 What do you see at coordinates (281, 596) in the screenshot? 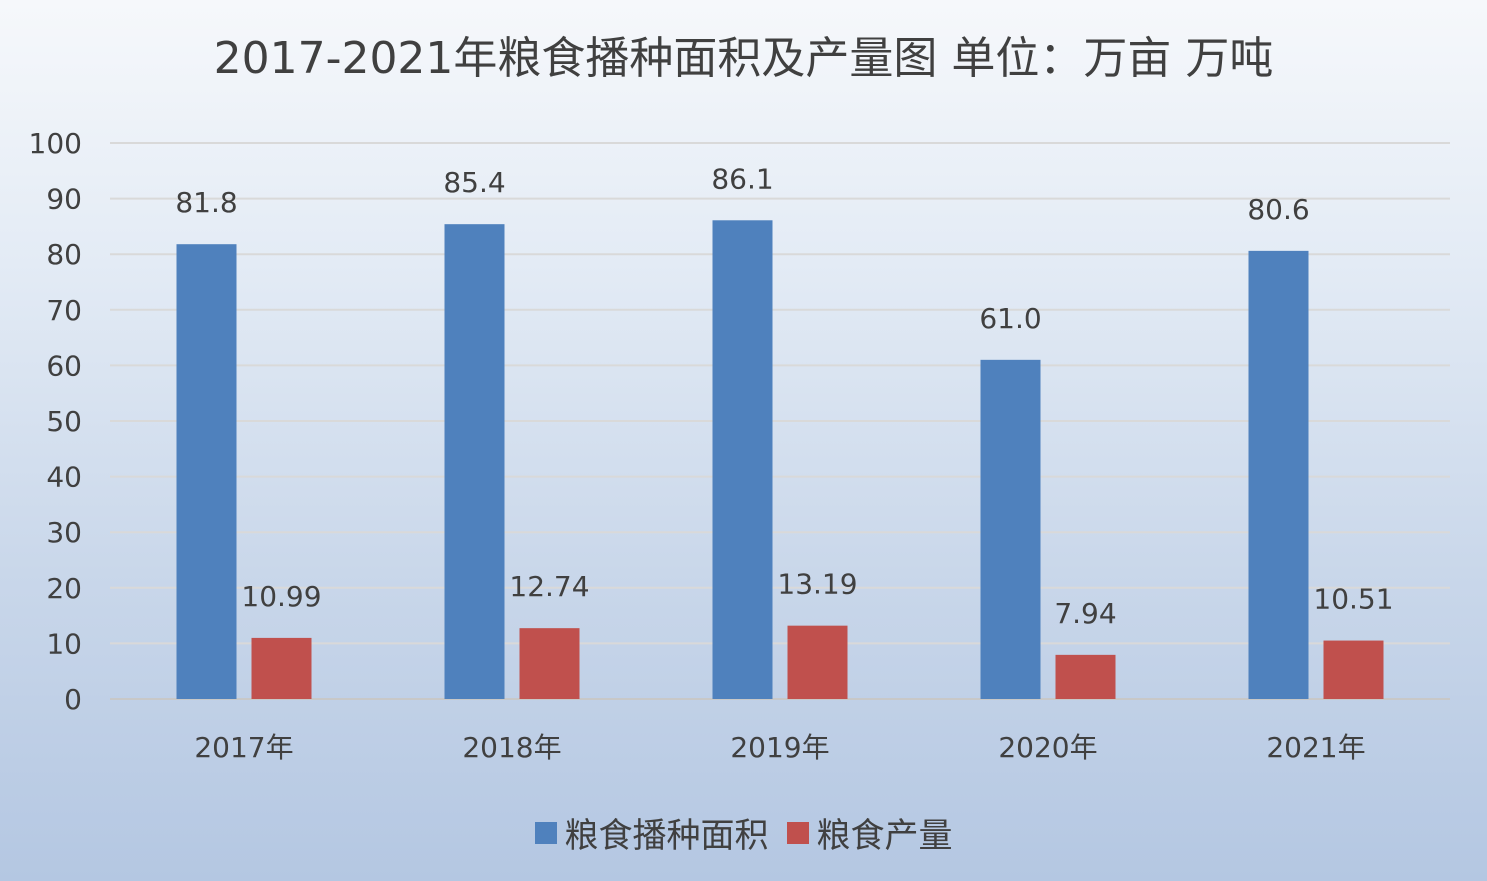
I see `data-label: 10.99` at bounding box center [281, 596].